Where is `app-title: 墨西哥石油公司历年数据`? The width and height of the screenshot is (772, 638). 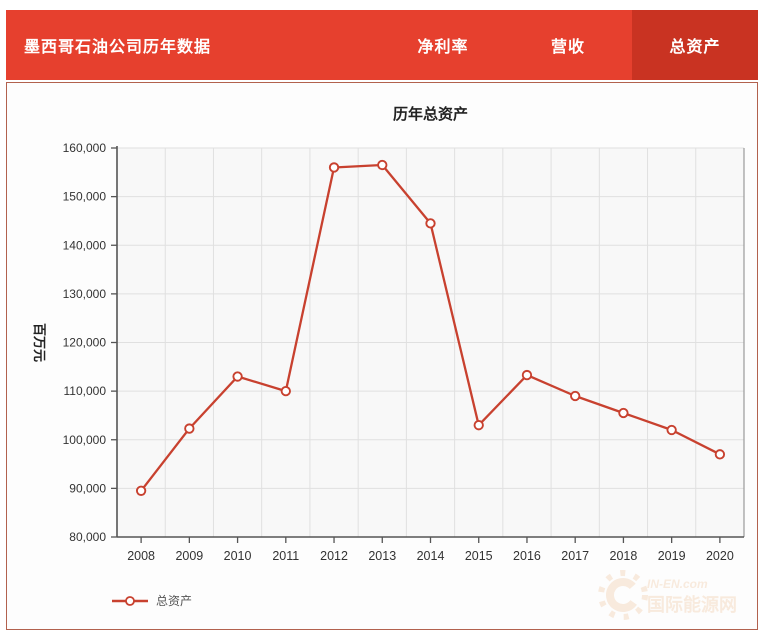
app-title: 墨西哥石油公司历年数据 is located at coordinates (118, 47).